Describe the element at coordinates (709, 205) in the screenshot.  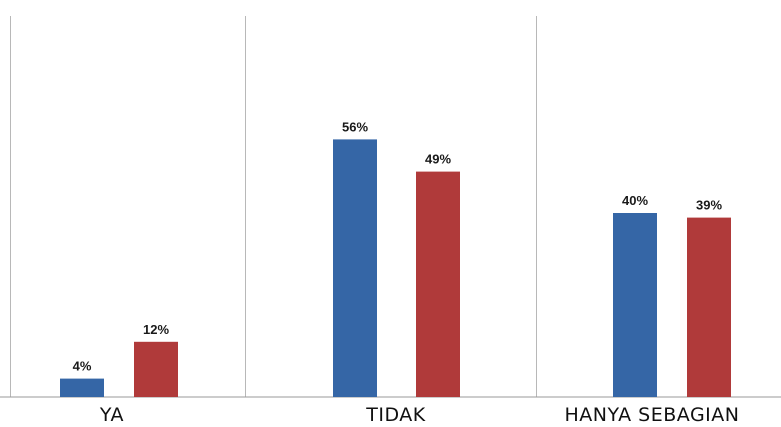
I see `data-label: 39%` at that location.